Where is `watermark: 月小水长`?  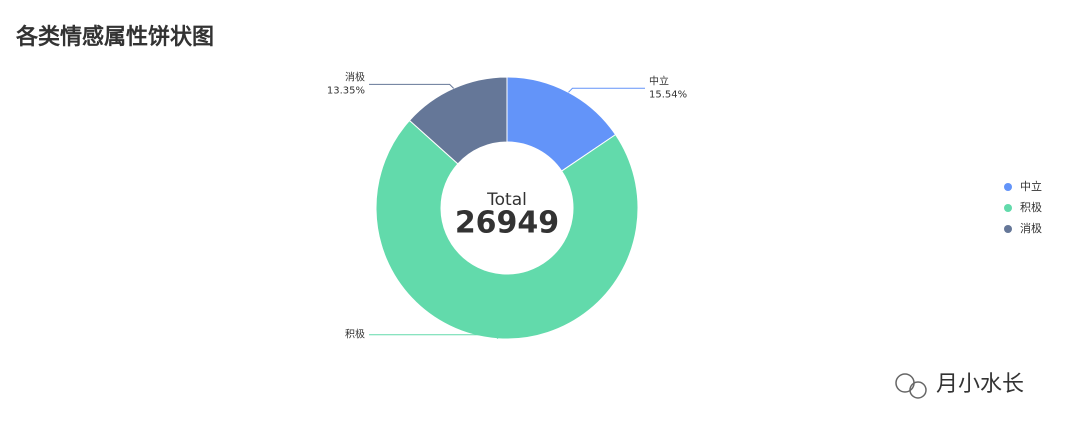
watermark: 月小水长 is located at coordinates (959, 385).